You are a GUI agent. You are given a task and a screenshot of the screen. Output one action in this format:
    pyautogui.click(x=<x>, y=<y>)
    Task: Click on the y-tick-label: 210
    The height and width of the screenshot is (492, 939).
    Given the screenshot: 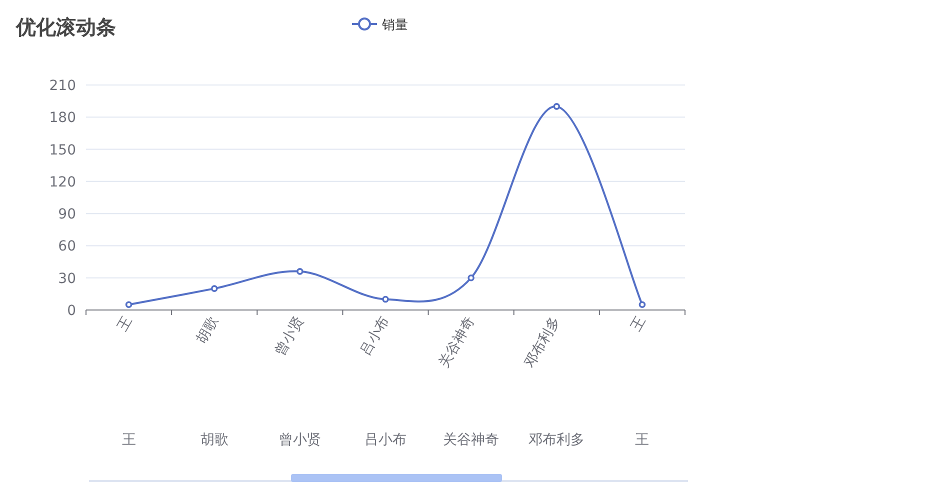 What is the action you would take?
    pyautogui.click(x=62, y=86)
    